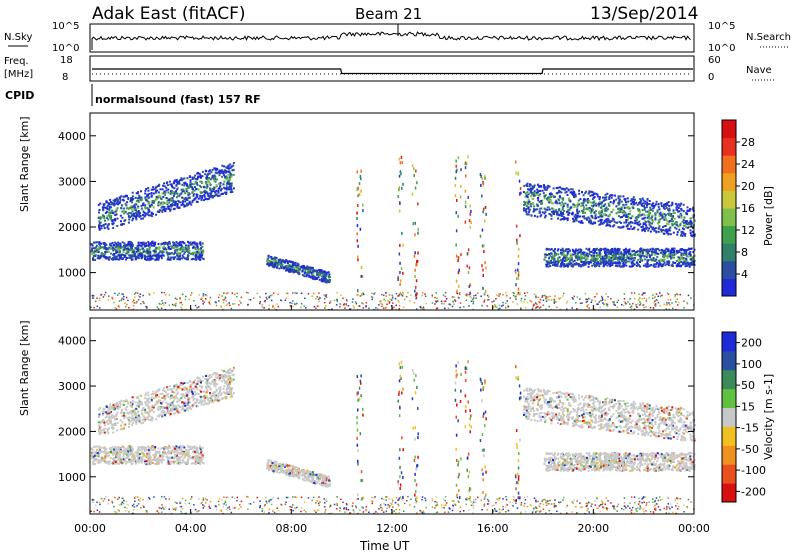 The width and height of the screenshot is (800, 554). I want to click on y-tick-label: 4000, so click(72, 136).